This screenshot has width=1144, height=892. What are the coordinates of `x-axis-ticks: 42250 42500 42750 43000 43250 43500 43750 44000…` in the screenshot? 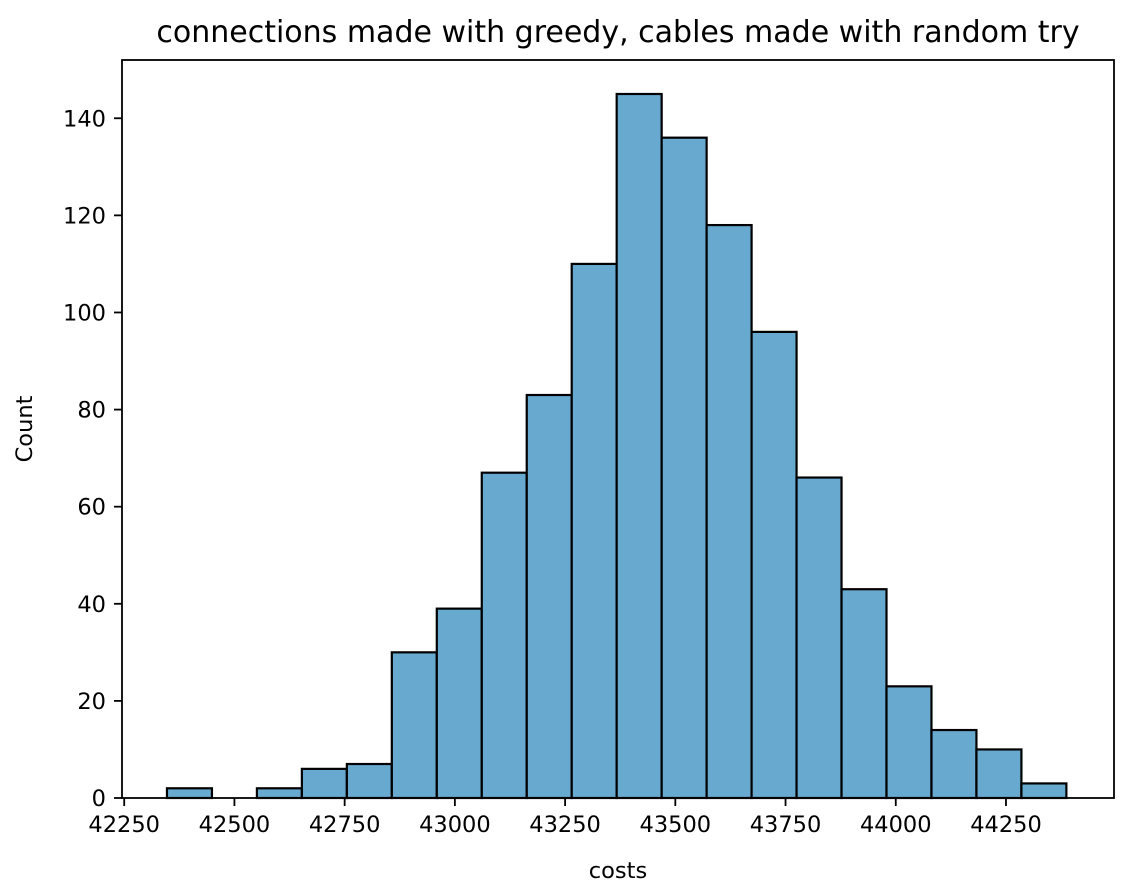 It's located at (565, 818).